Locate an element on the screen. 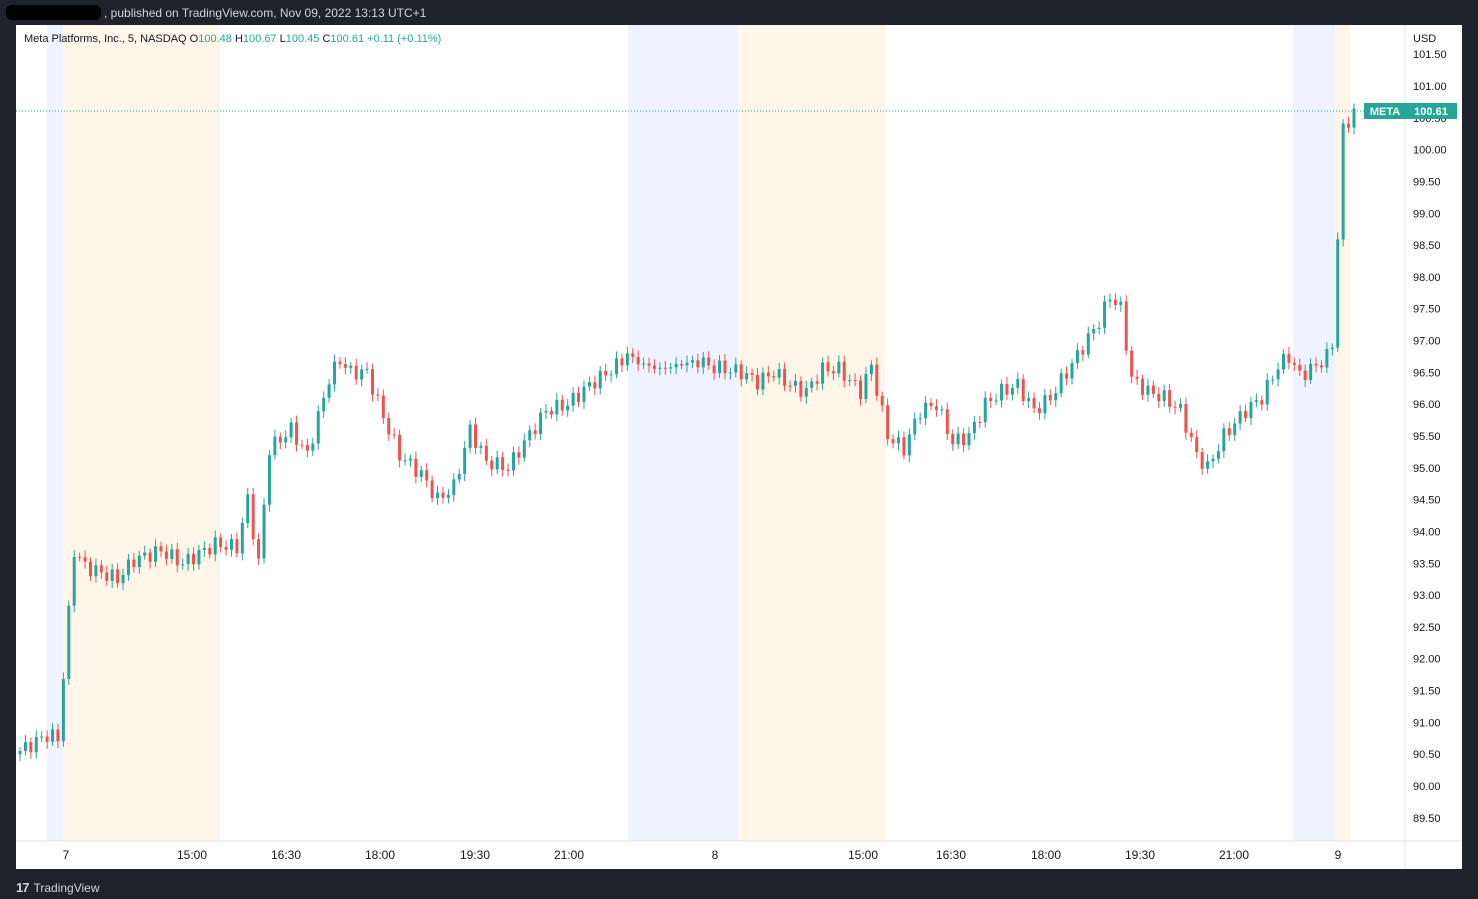 The width and height of the screenshot is (1478, 899). brand-name: TradingView is located at coordinates (66, 887).